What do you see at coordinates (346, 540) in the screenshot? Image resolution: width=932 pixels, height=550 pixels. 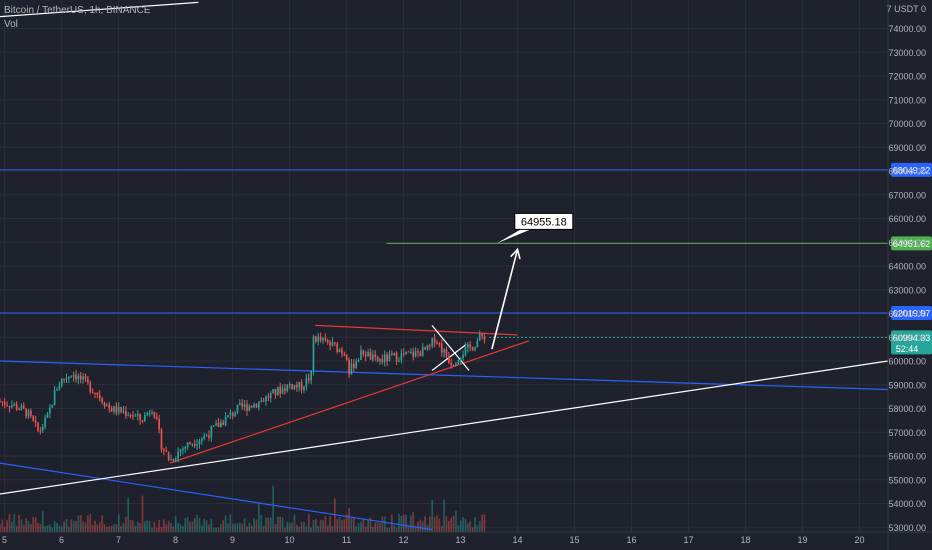 I see `time-tick-label: 11` at bounding box center [346, 540].